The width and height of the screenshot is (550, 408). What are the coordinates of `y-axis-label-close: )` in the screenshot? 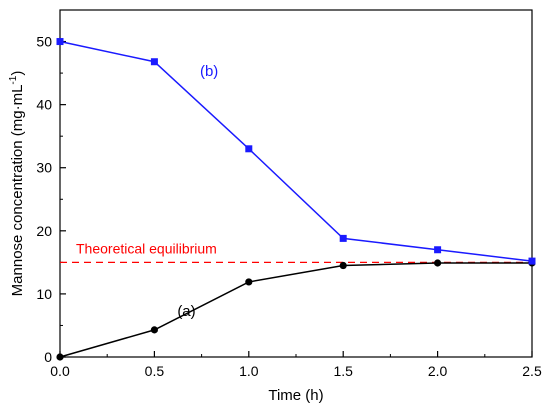 It's located at (17, 73).